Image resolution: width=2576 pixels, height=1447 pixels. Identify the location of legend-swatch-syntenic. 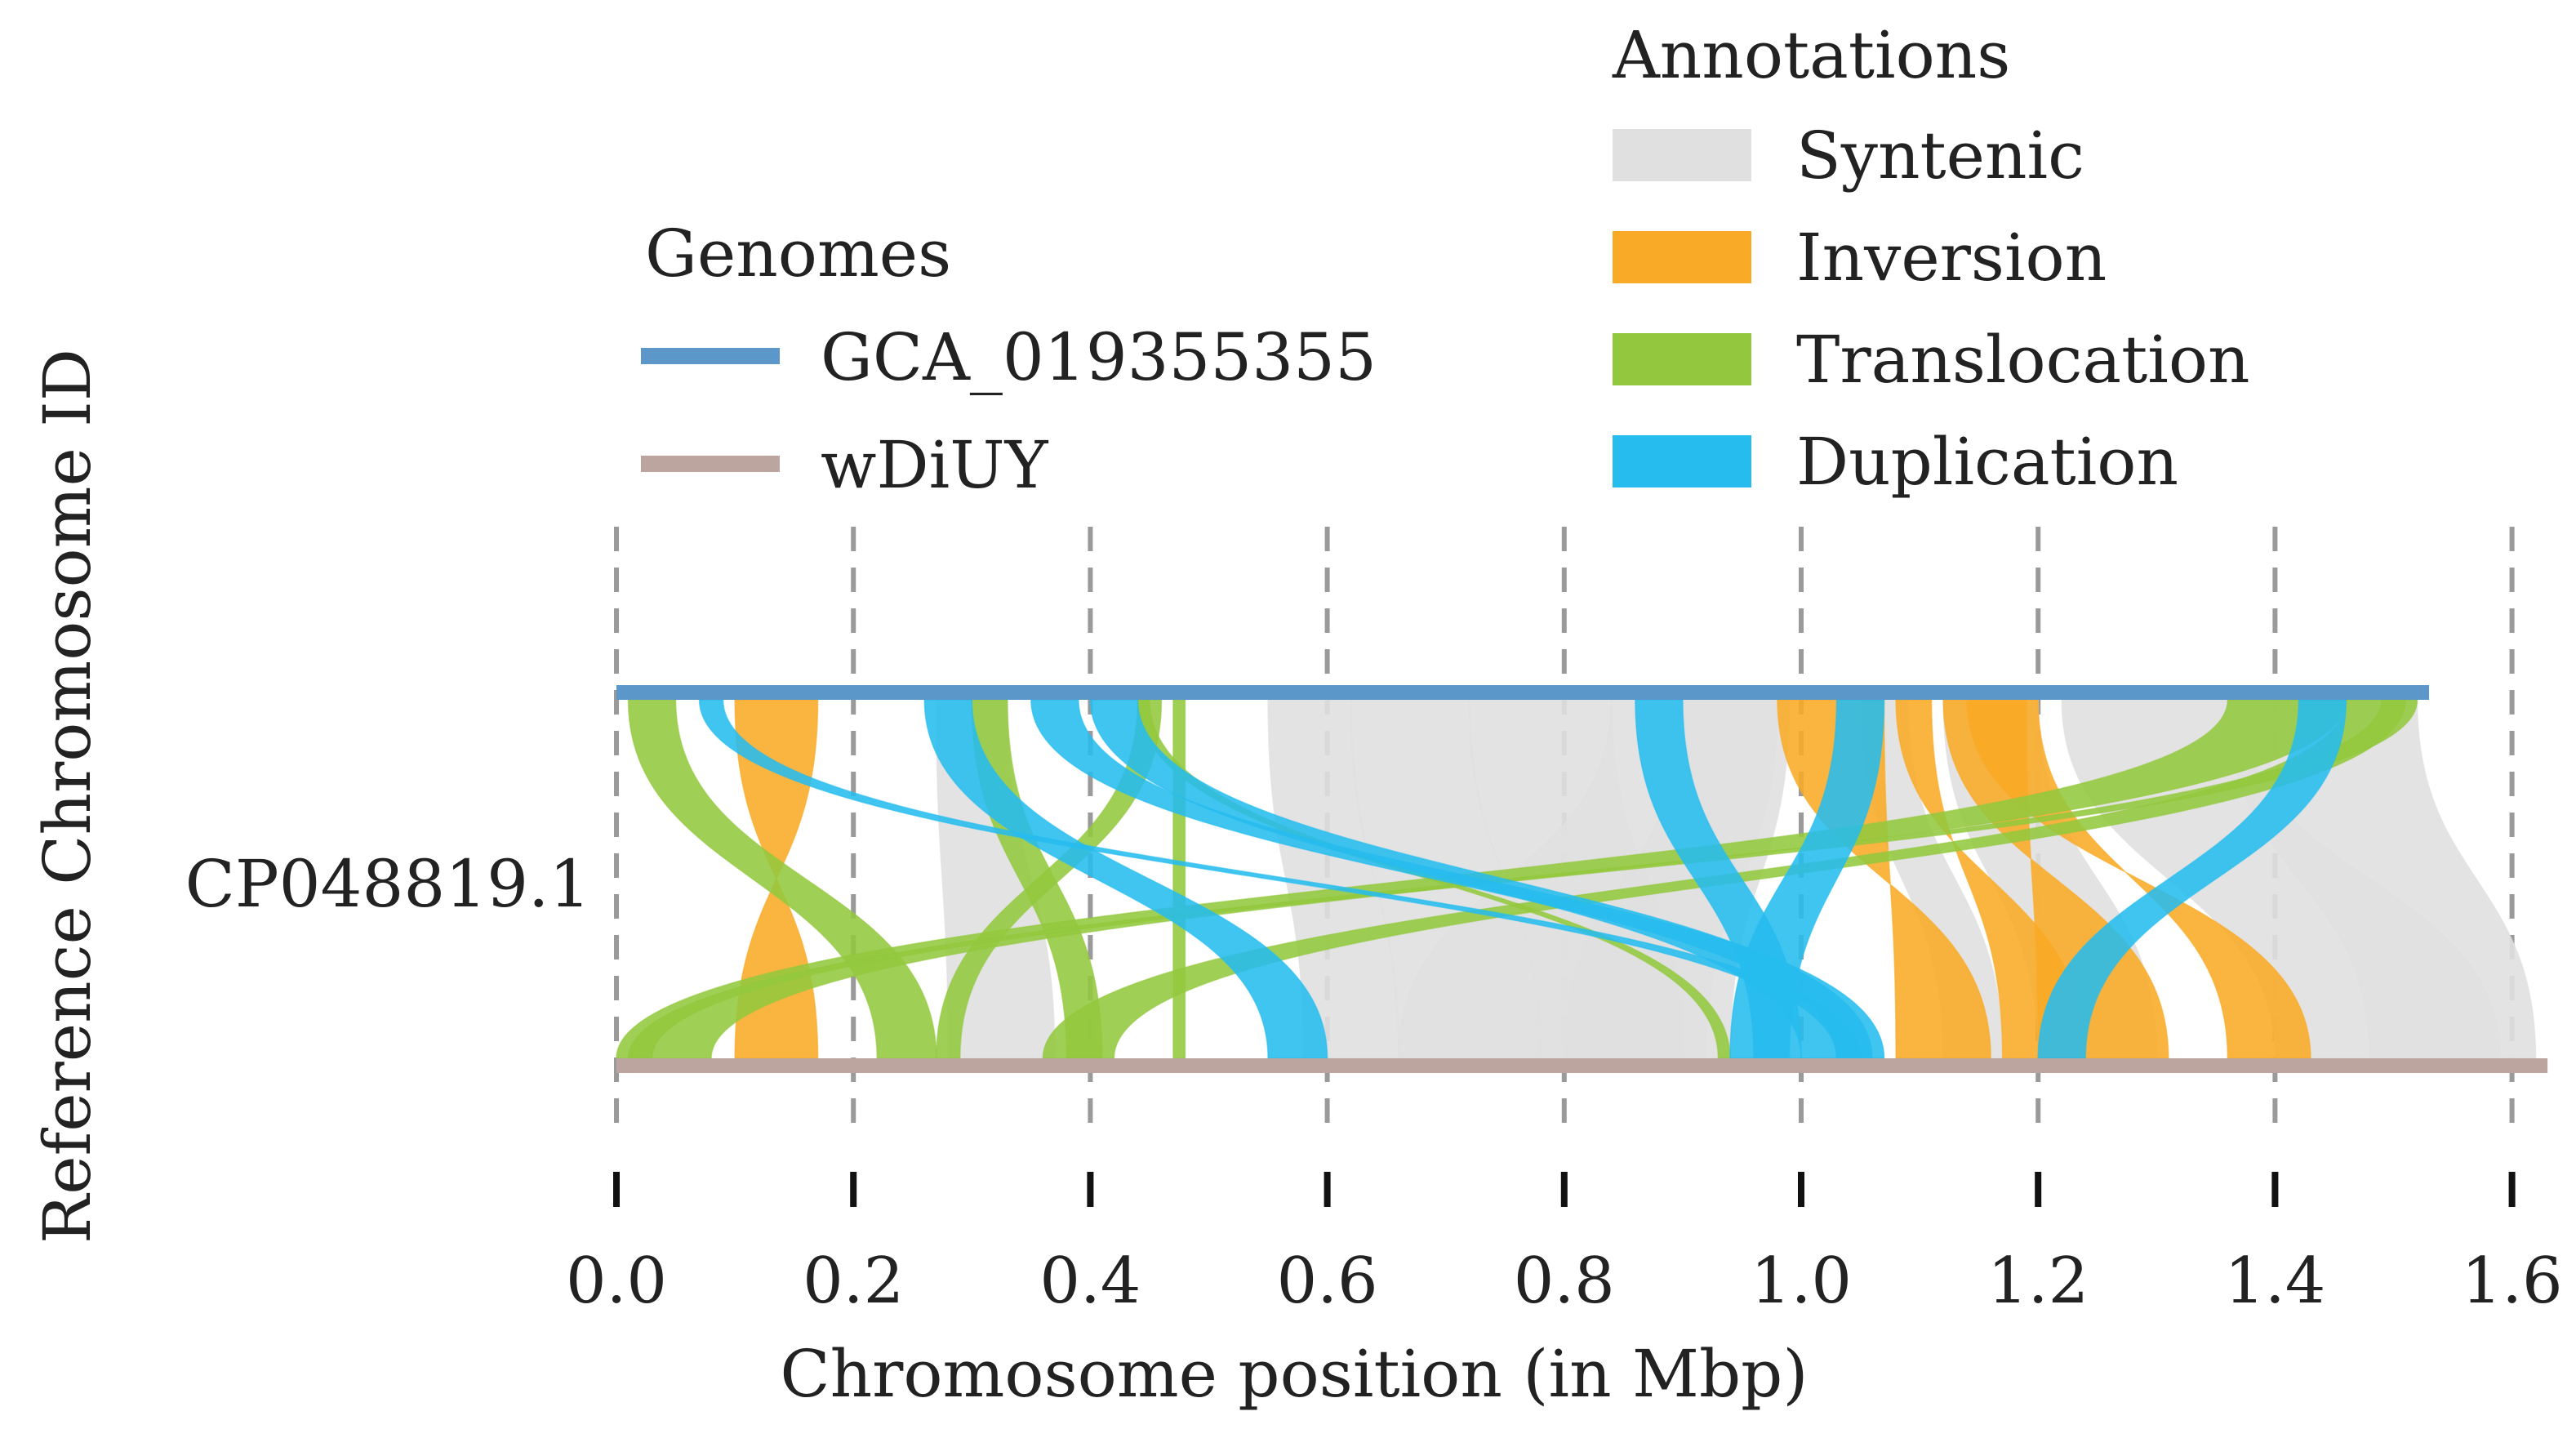
(1682, 155).